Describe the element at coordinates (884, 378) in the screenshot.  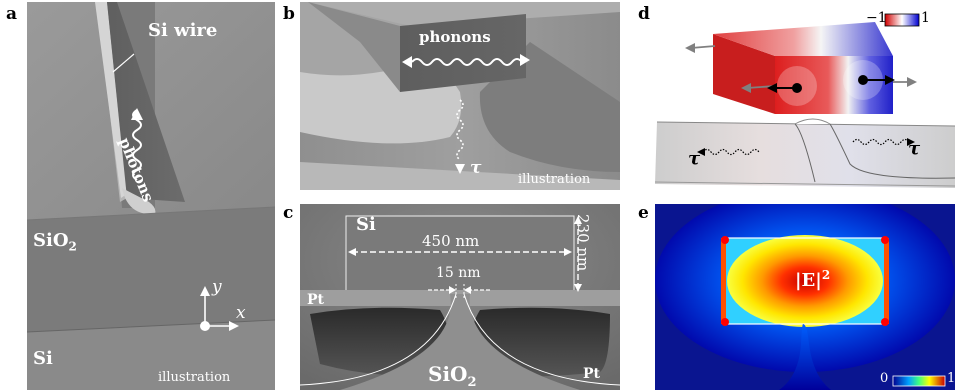
I see `colorbar-e-min: 0` at that location.